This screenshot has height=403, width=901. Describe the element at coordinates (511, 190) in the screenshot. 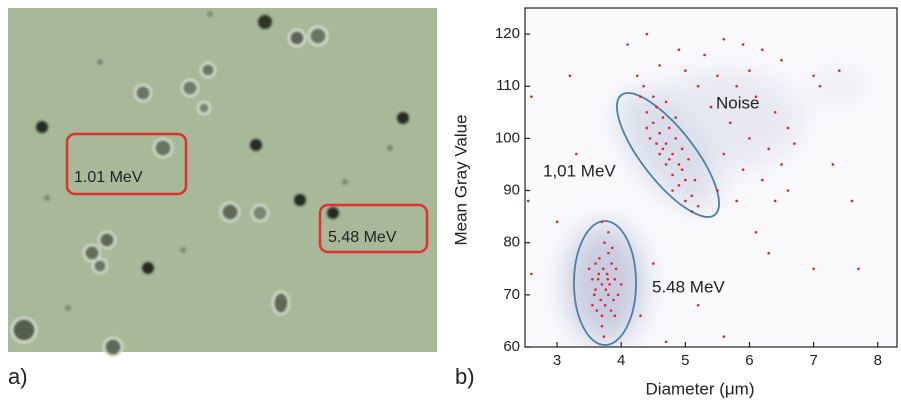

I see `y-tick-label: 90` at that location.